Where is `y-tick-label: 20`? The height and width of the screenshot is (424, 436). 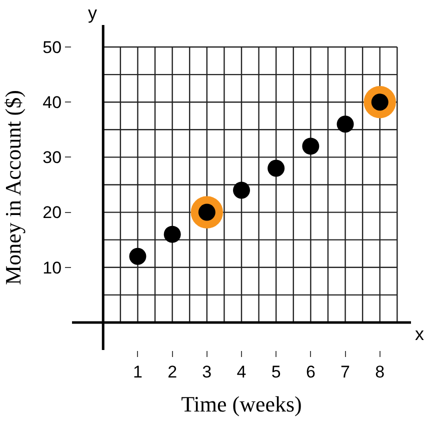
y-tick-label: 20 is located at coordinates (52, 212).